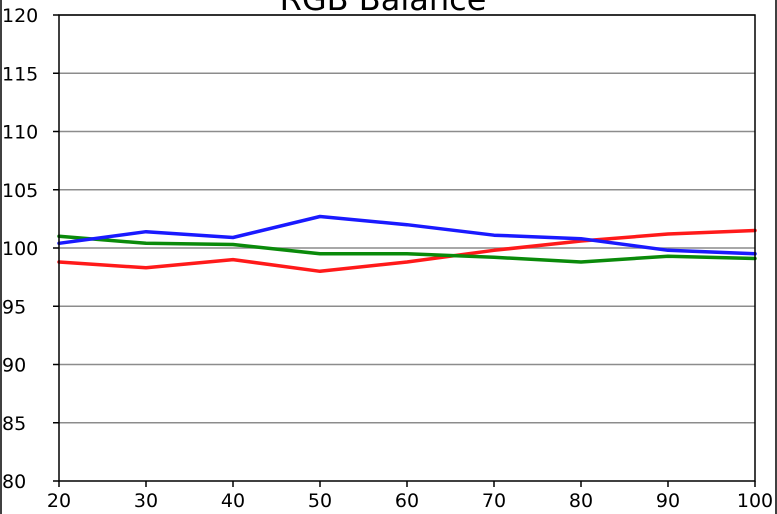 Image resolution: width=777 pixels, height=514 pixels. Describe the element at coordinates (14, 424) in the screenshot. I see `y-tick-label: 85` at that location.